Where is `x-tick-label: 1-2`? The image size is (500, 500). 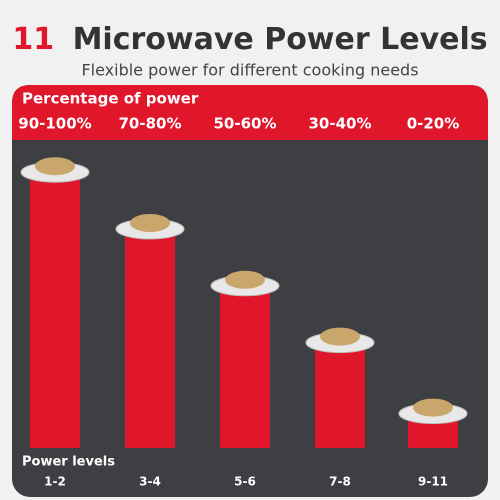 x-tick-label: 1-2 is located at coordinates (55, 482).